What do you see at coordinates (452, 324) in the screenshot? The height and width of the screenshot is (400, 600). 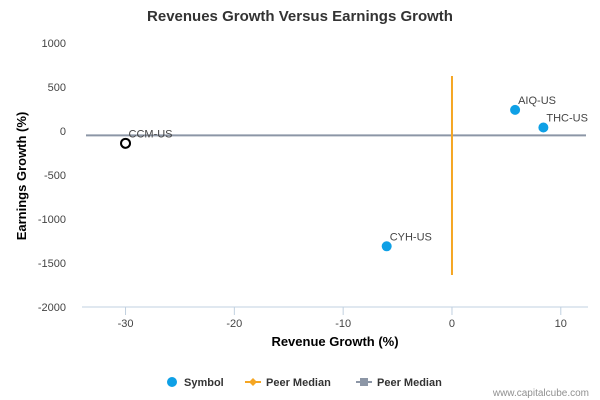 I see `x-tick-label: 0` at bounding box center [452, 324].